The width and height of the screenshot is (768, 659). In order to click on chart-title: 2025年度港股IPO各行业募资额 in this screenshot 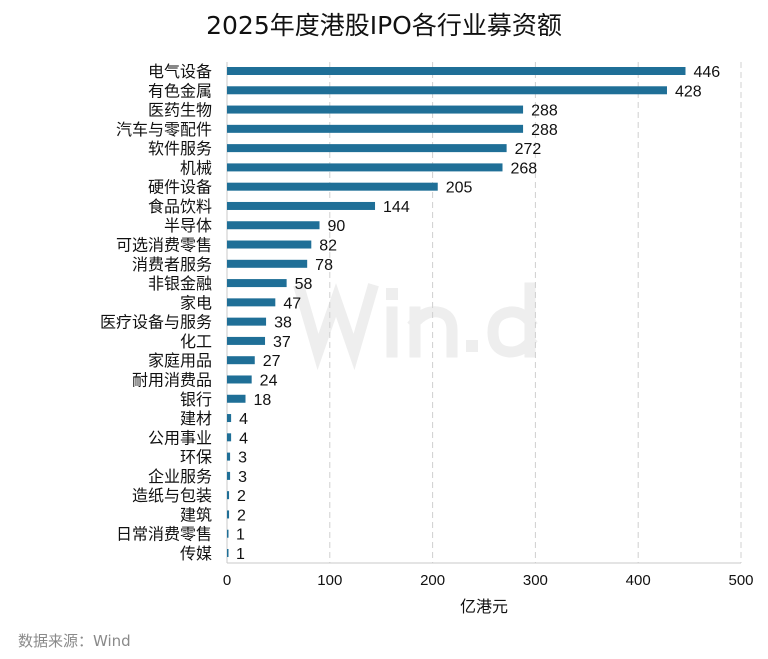, I will do `click(384, 25)`.